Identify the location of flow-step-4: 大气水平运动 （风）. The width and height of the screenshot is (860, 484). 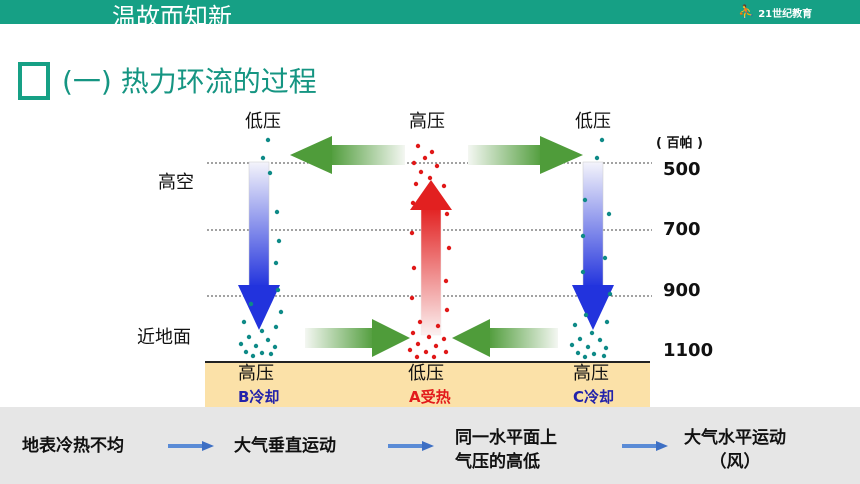
(735, 450).